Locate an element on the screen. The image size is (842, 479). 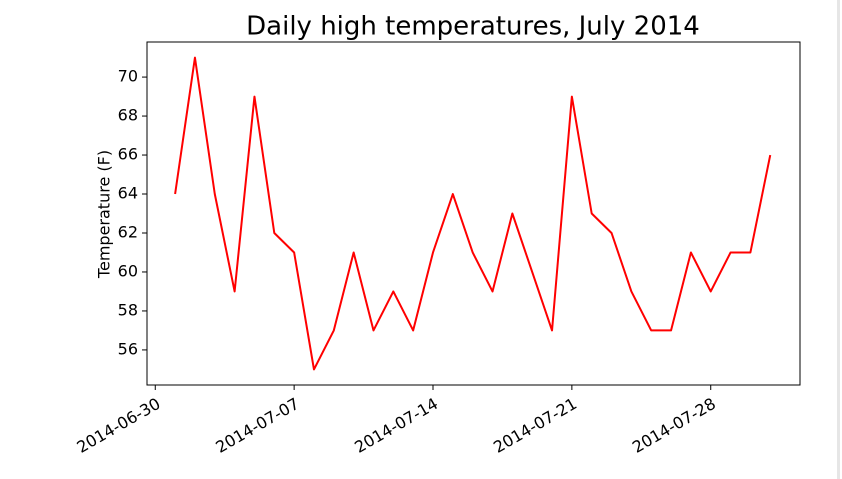
y-tick-label: 70 is located at coordinates (128, 76).